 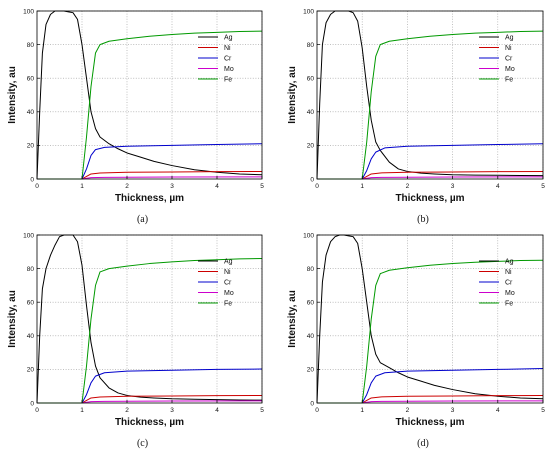 I want to click on panel-caption: (c), so click(x=142, y=443).